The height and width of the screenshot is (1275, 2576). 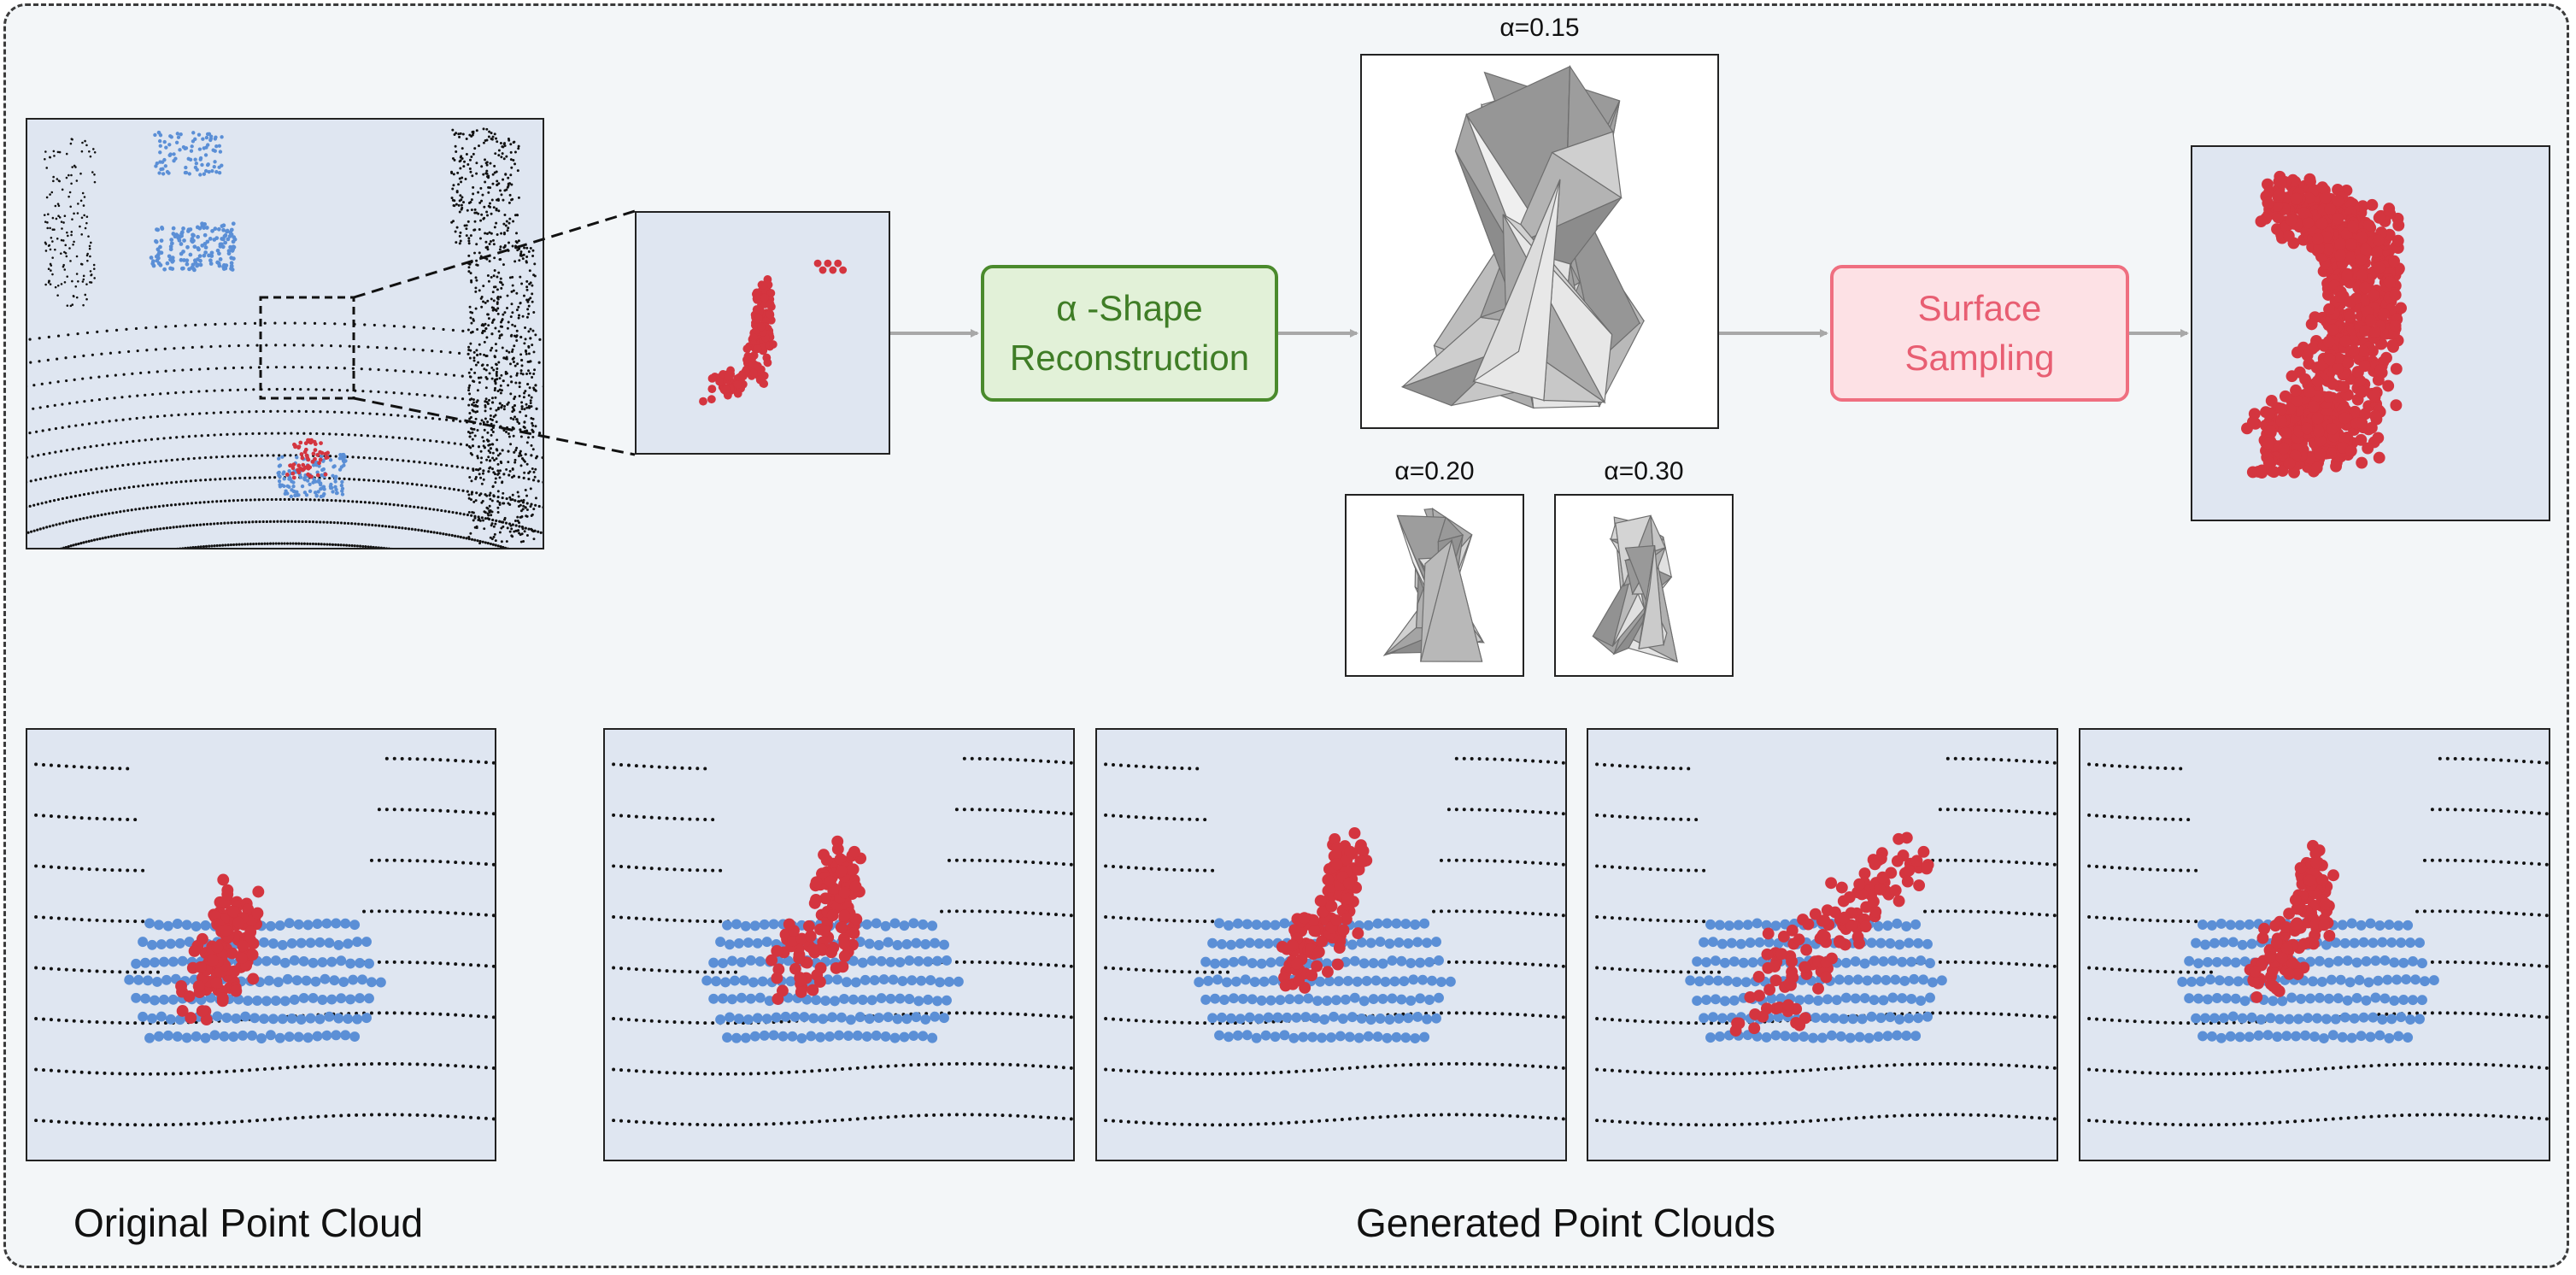 I want to click on object-base-point, so click(x=292, y=490).